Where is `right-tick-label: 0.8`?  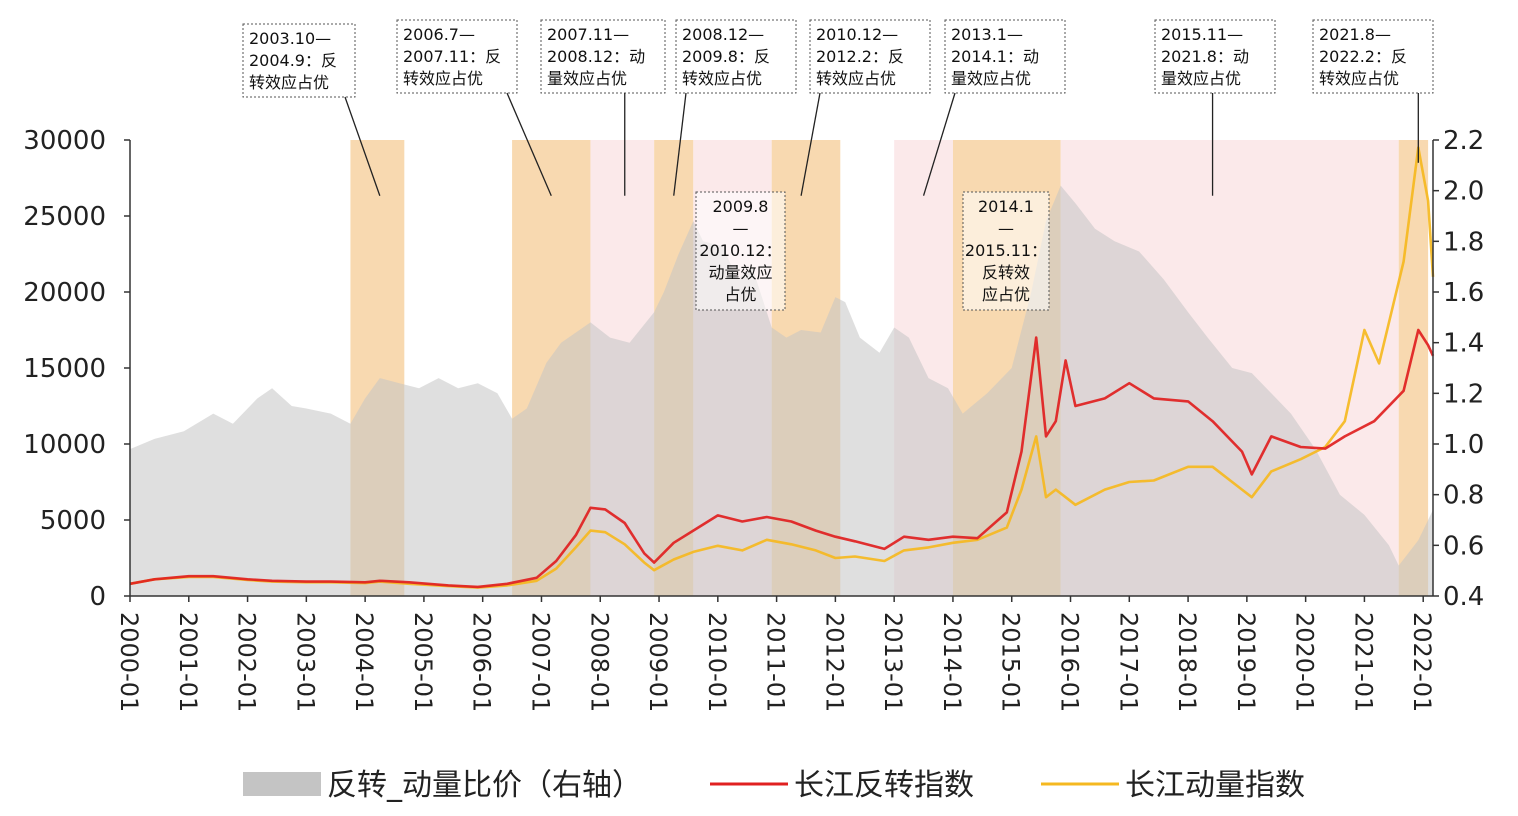 right-tick-label: 0.8 is located at coordinates (1463, 496).